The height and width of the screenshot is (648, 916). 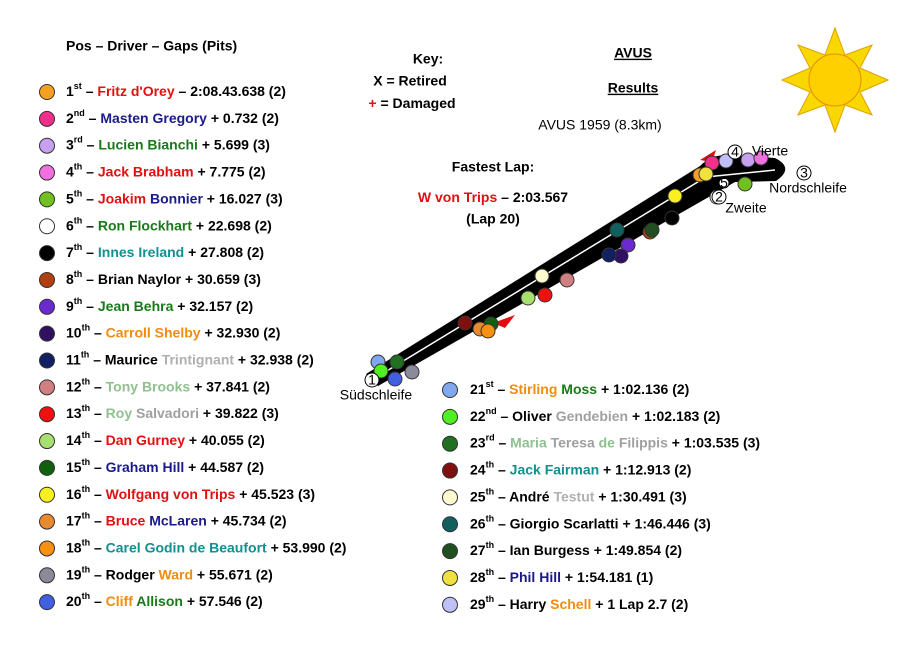 I want to click on driver-name: Maria, so click(x=530, y=442).